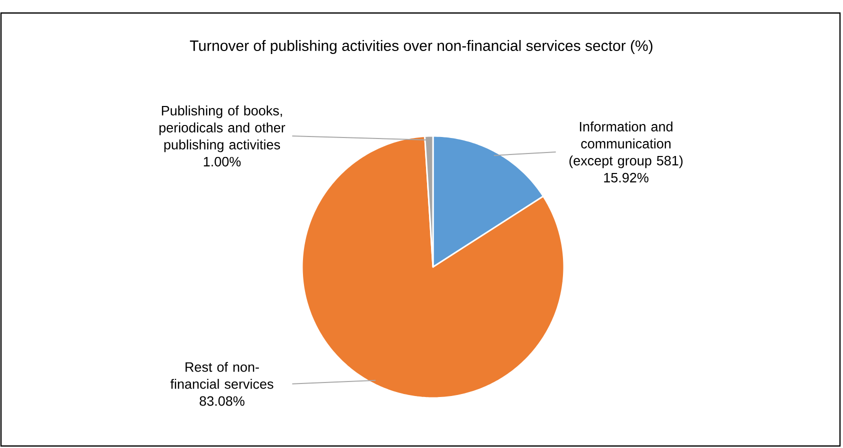  What do you see at coordinates (222, 129) in the screenshot?
I see `slice-label: Publishing of books, periodicals and other publishing activities` at bounding box center [222, 129].